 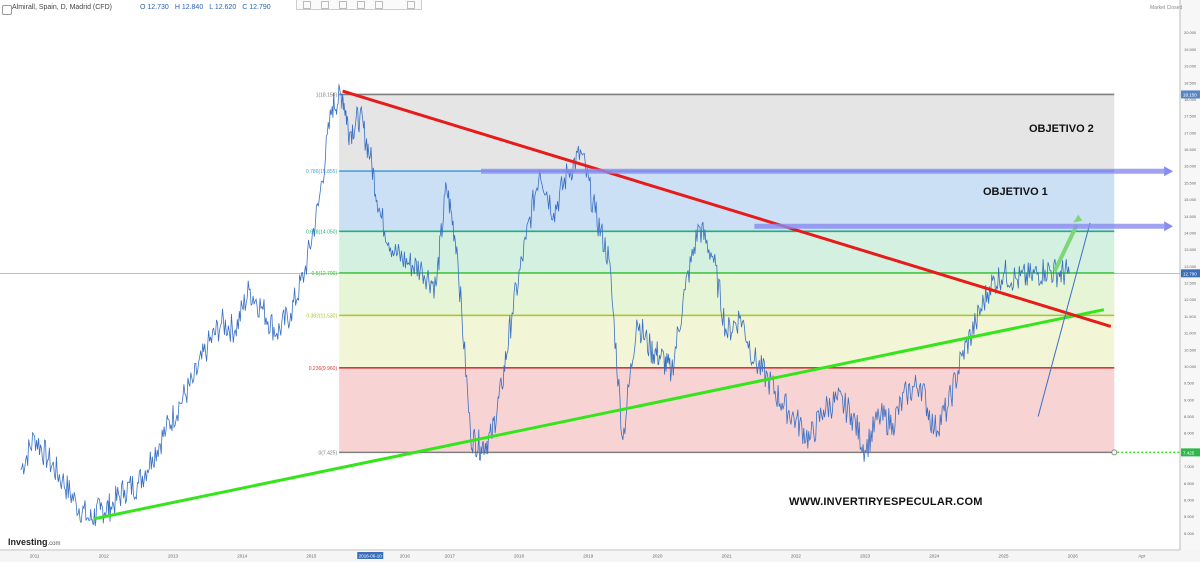 I want to click on price-tick-label: 20.000, so click(x=1190, y=32).